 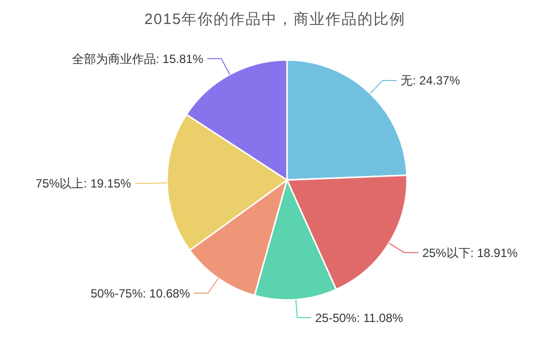 What do you see at coordinates (359, 317) in the screenshot?
I see `slice-label: 25-50%: 11.08%` at bounding box center [359, 317].